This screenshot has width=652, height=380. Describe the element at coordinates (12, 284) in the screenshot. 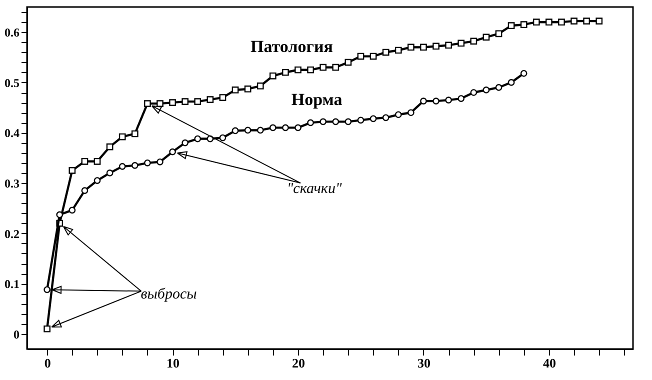

I see `y-tick-label: 0.1` at that location.